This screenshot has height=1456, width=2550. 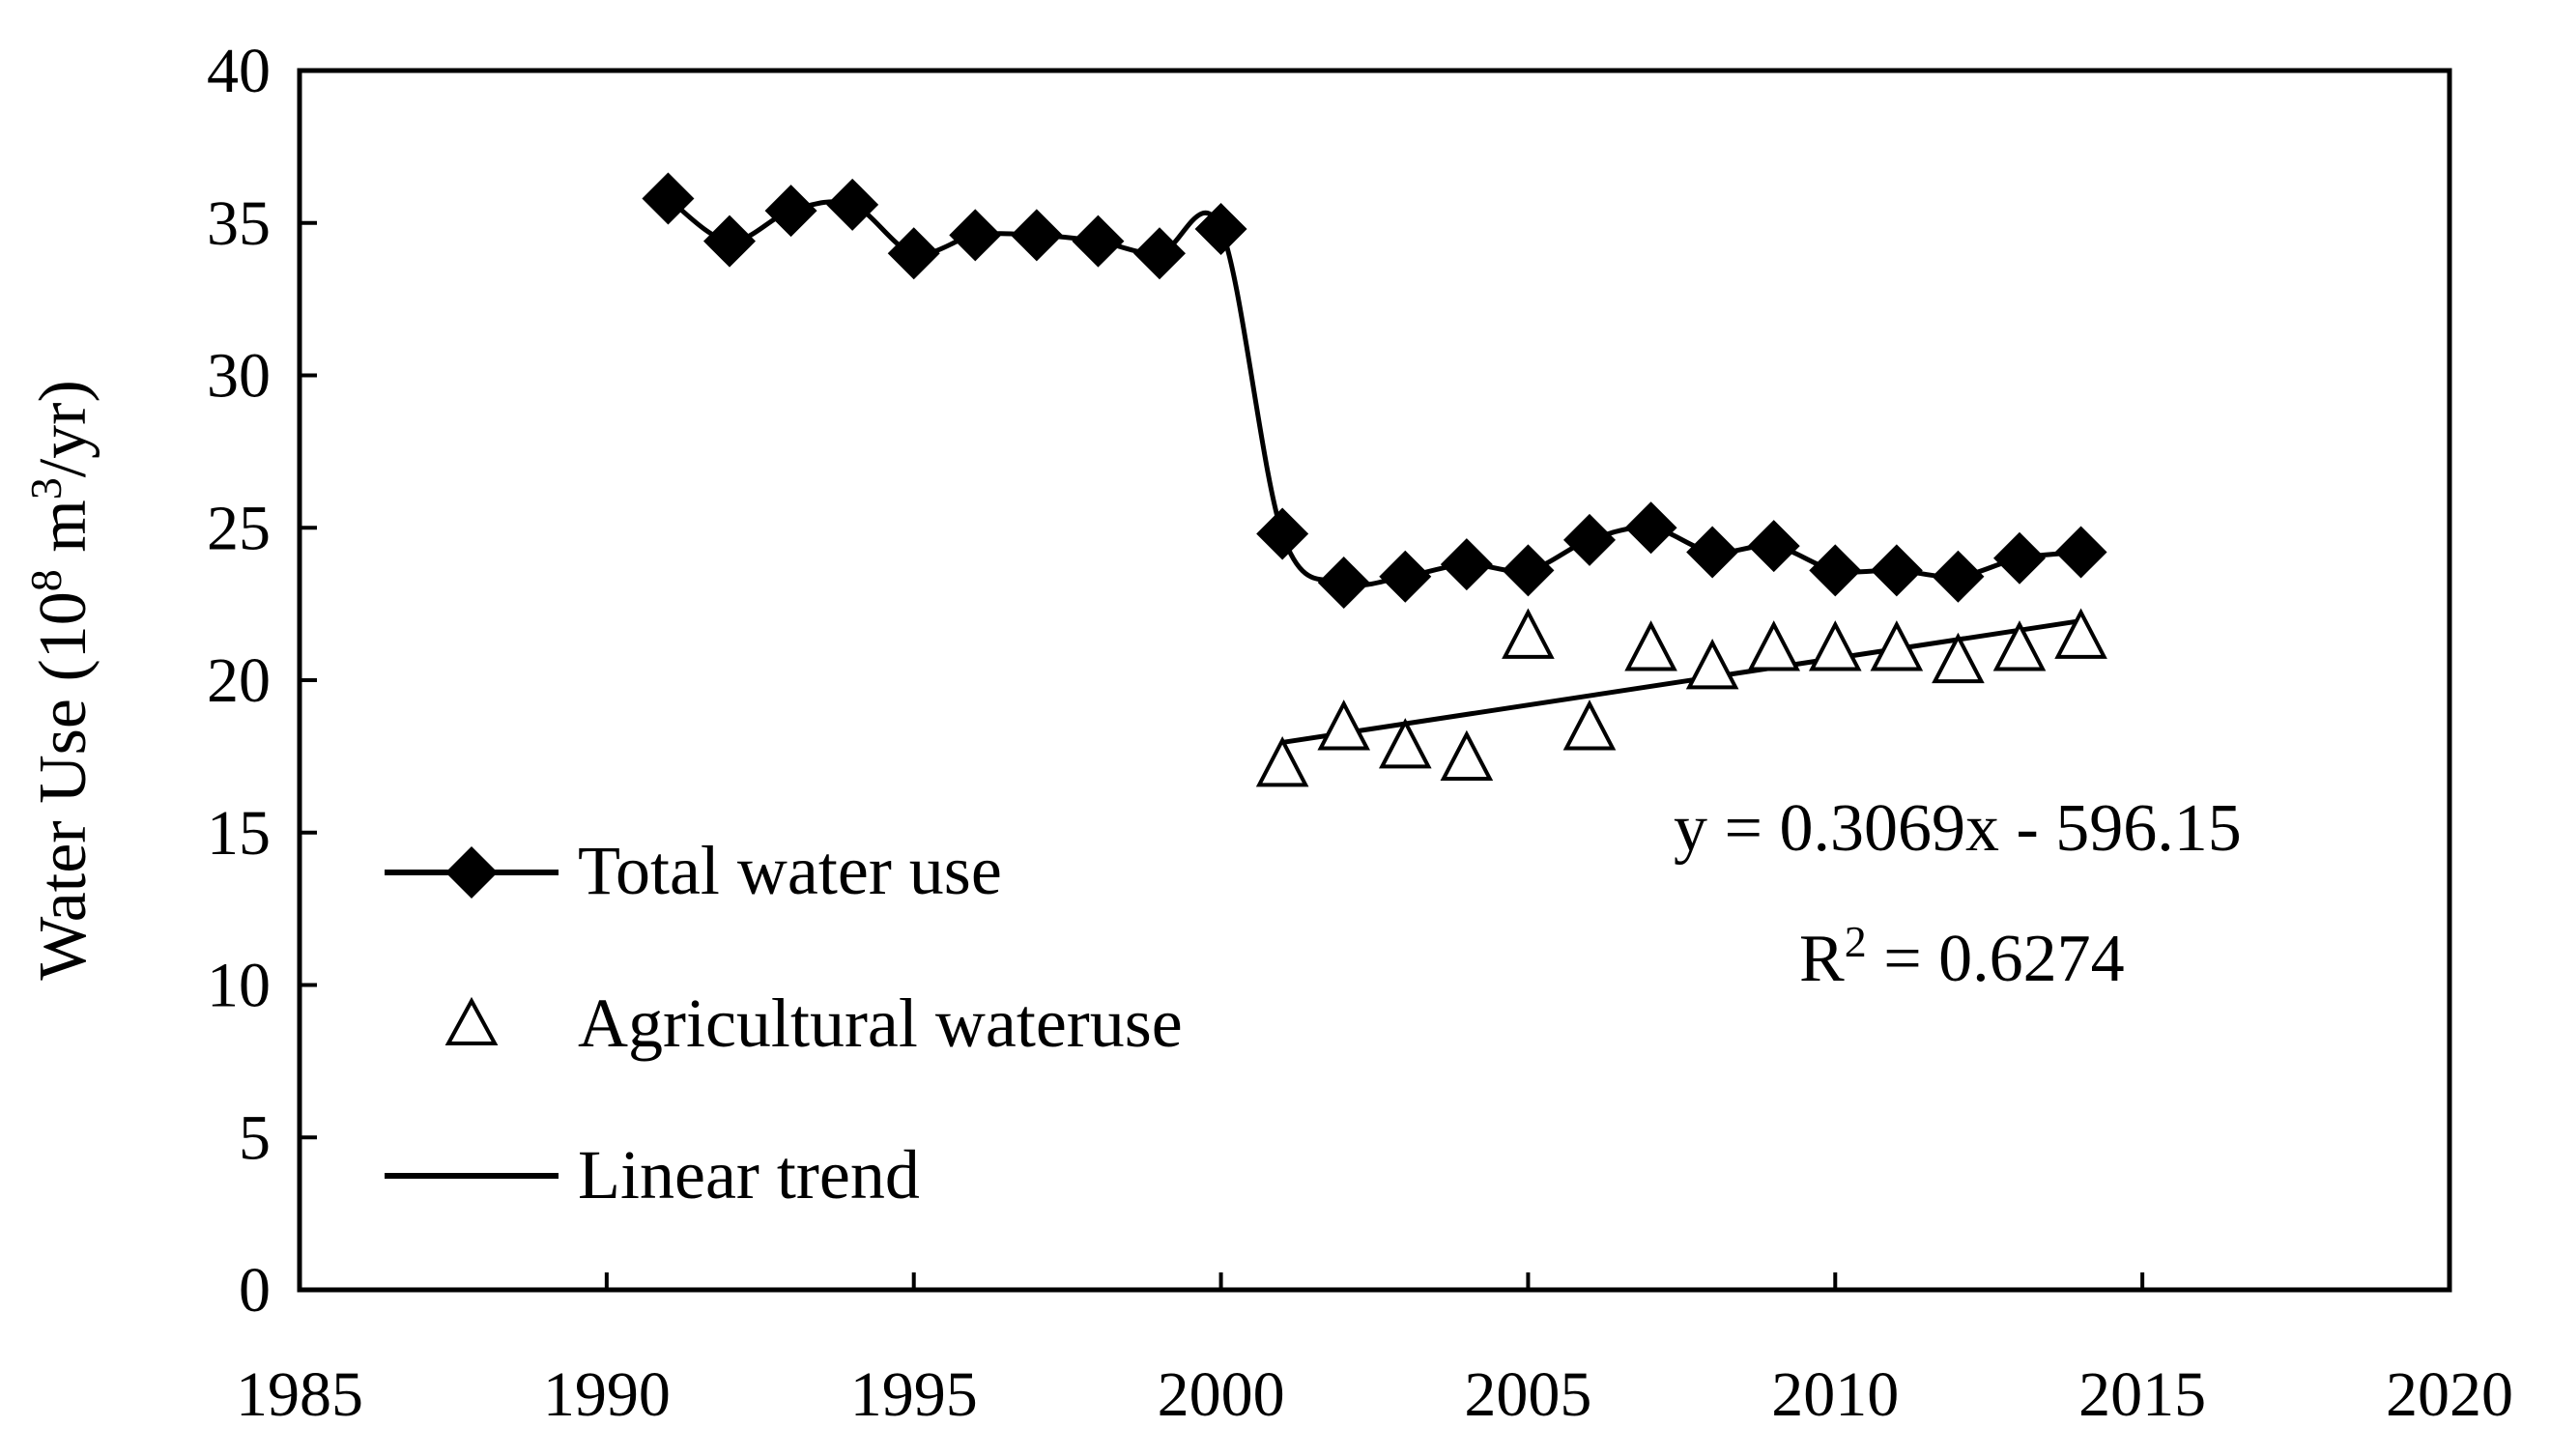 I want to click on y-axis-title: Water Use (108 m3/yr), so click(x=61, y=681).